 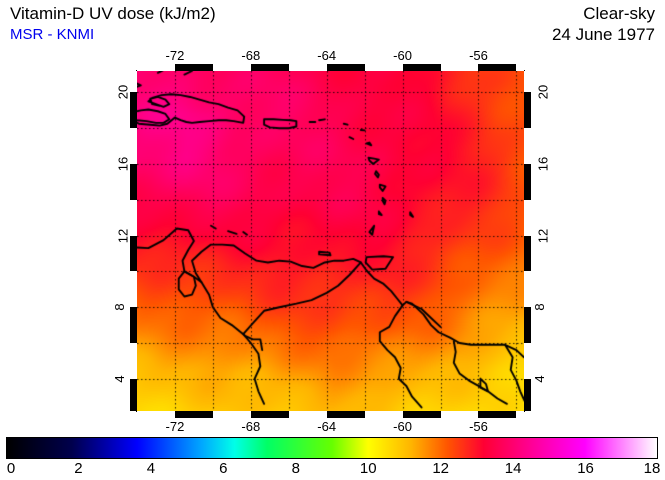 I want to click on axis-frame-right, so click(x=527, y=241).